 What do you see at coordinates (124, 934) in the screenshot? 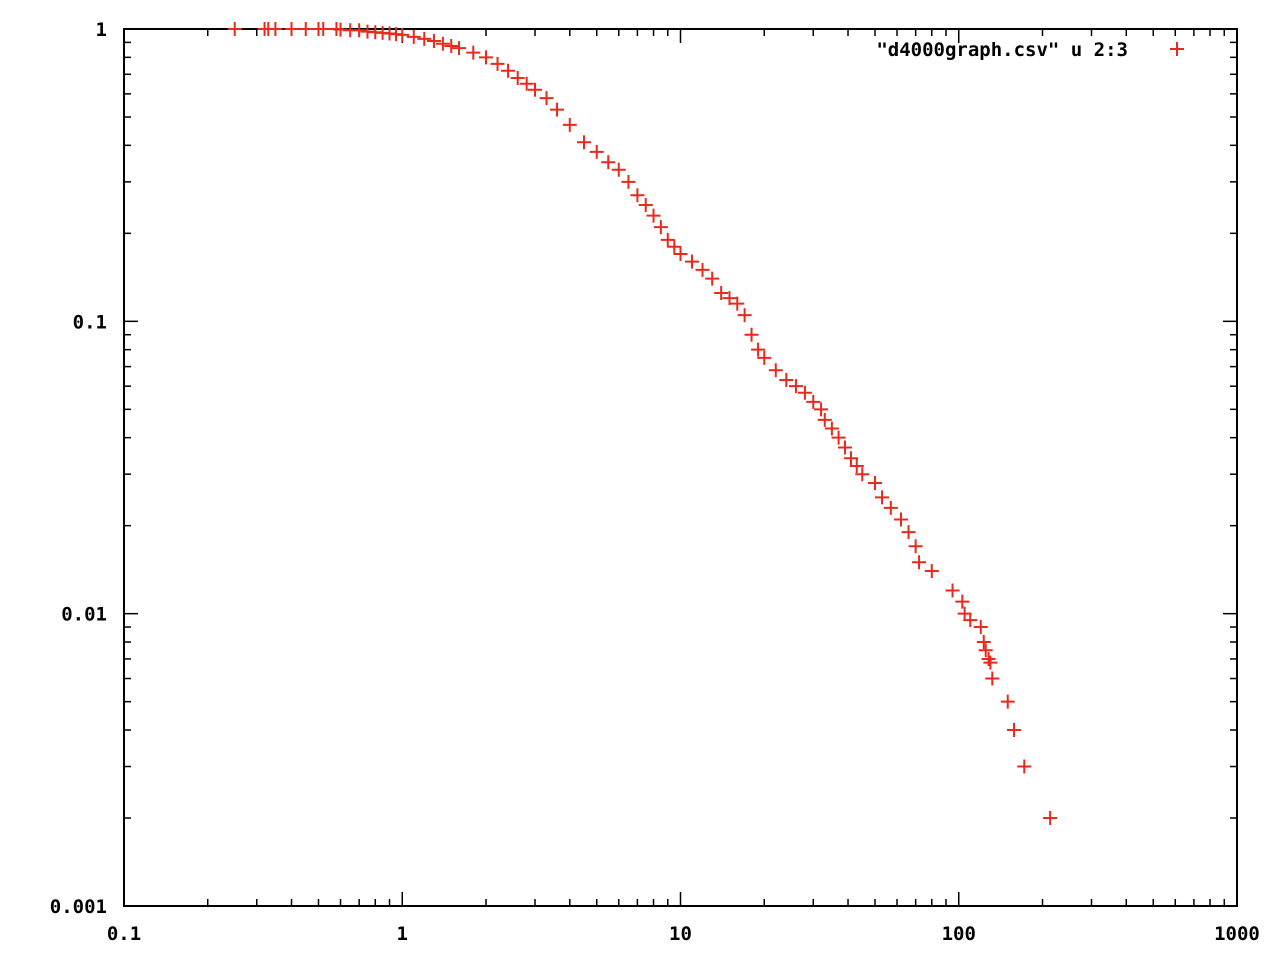
I see `x-tick-label: 0.1` at bounding box center [124, 934].